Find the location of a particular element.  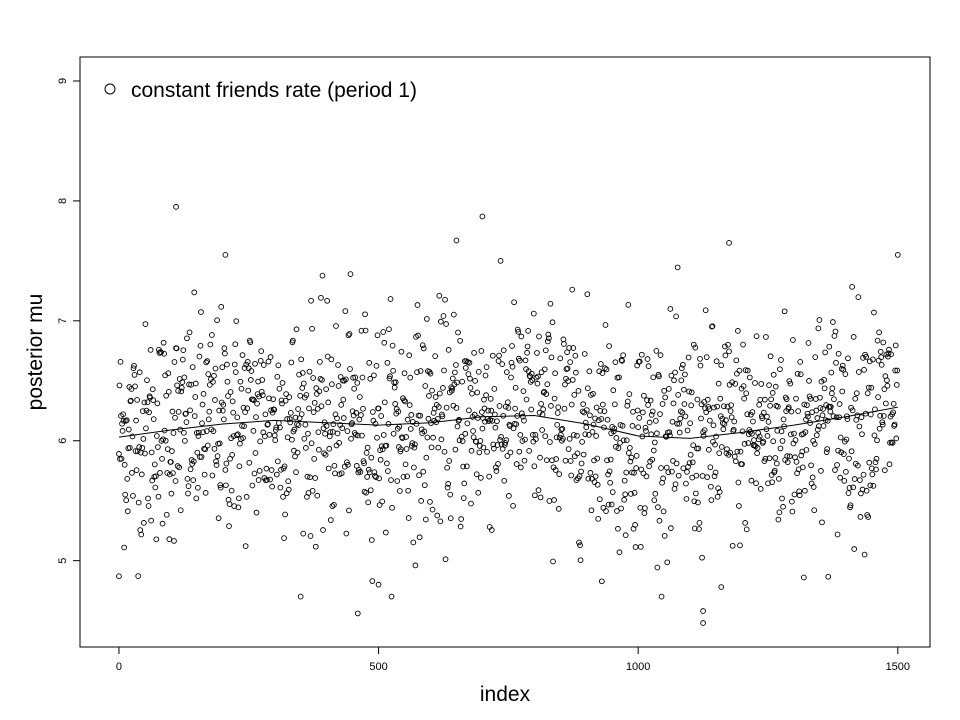

y-tick-label: 9 is located at coordinates (63, 81).